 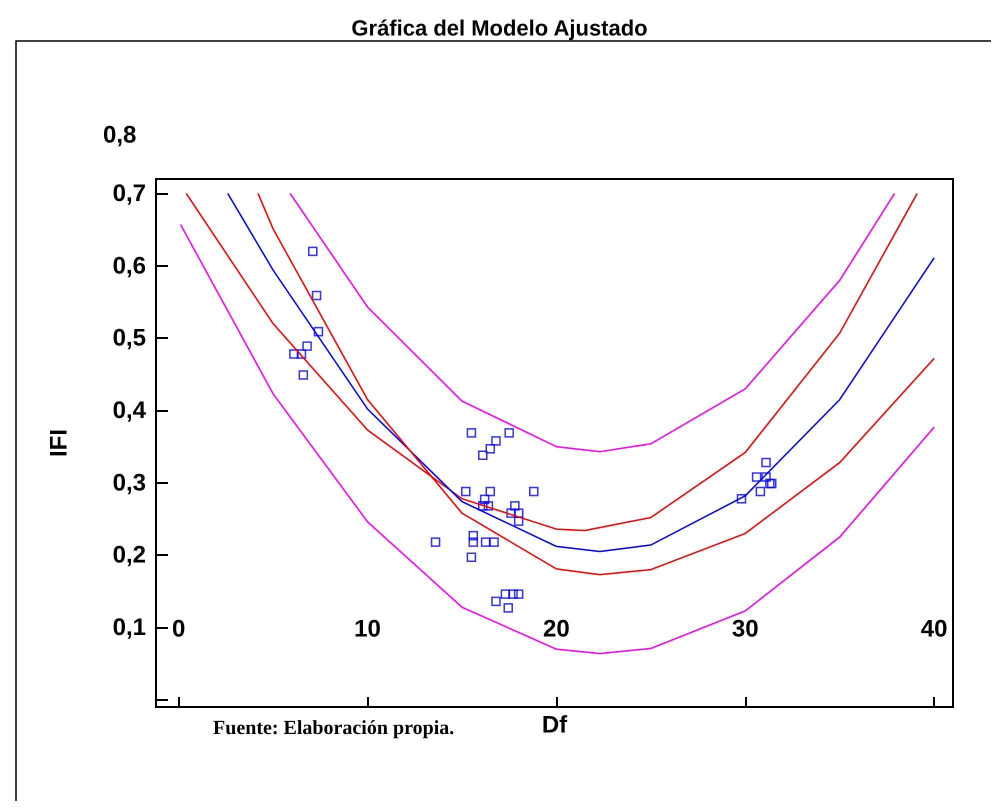 What do you see at coordinates (129, 193) in the screenshot?
I see `y-tick-label: 0,7` at bounding box center [129, 193].